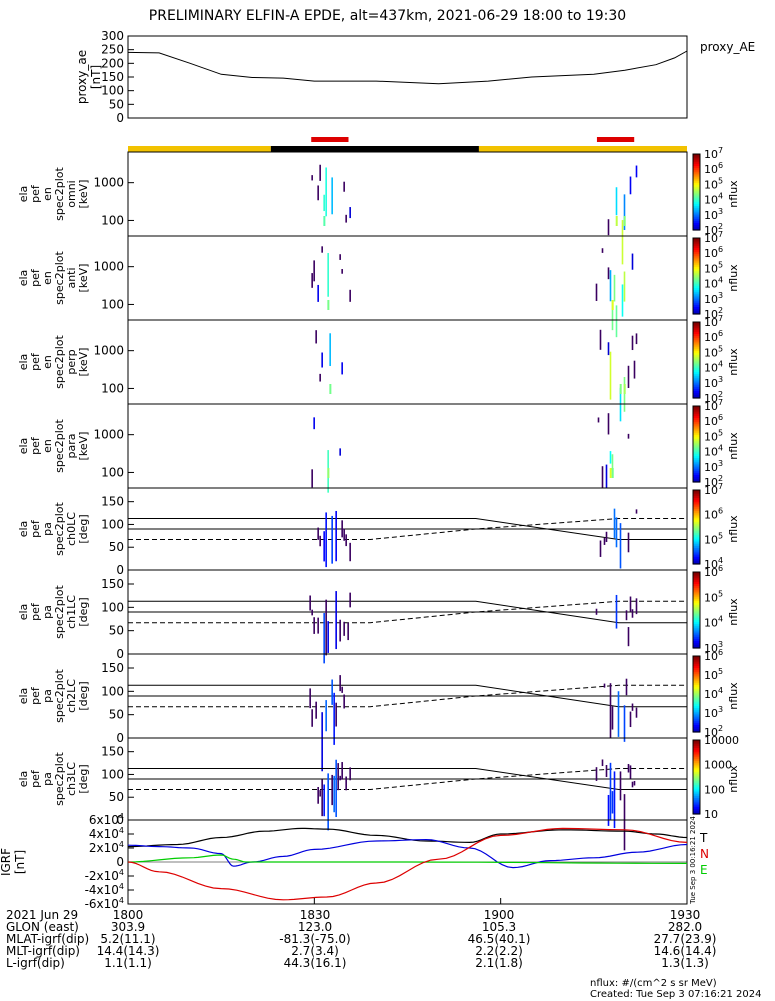  I want to click on y-axis-label: ela, so click(23, 362).